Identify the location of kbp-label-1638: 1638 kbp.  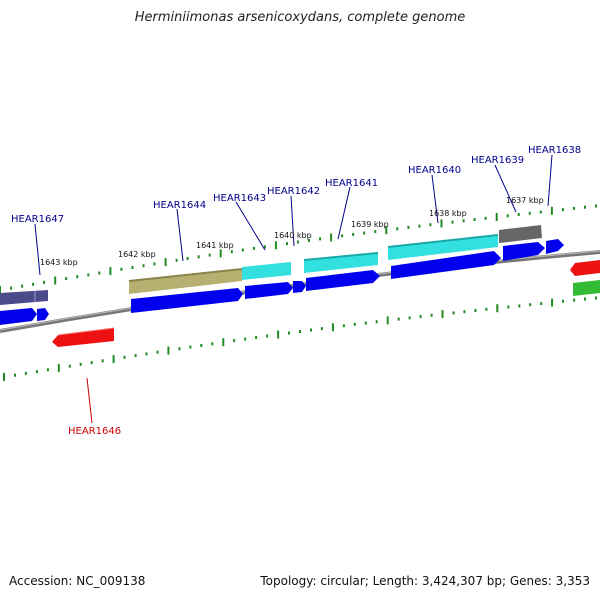
(448, 213).